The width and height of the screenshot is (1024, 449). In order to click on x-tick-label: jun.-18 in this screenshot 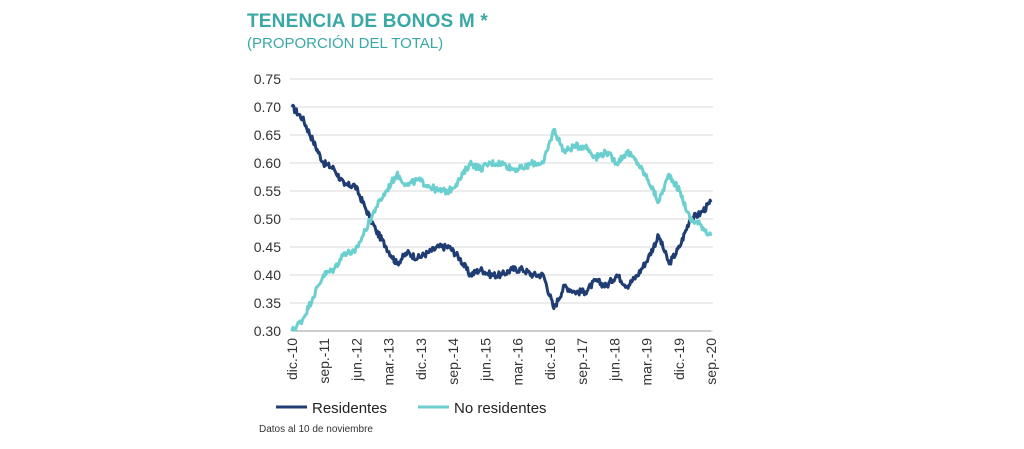, I will do `click(614, 360)`.